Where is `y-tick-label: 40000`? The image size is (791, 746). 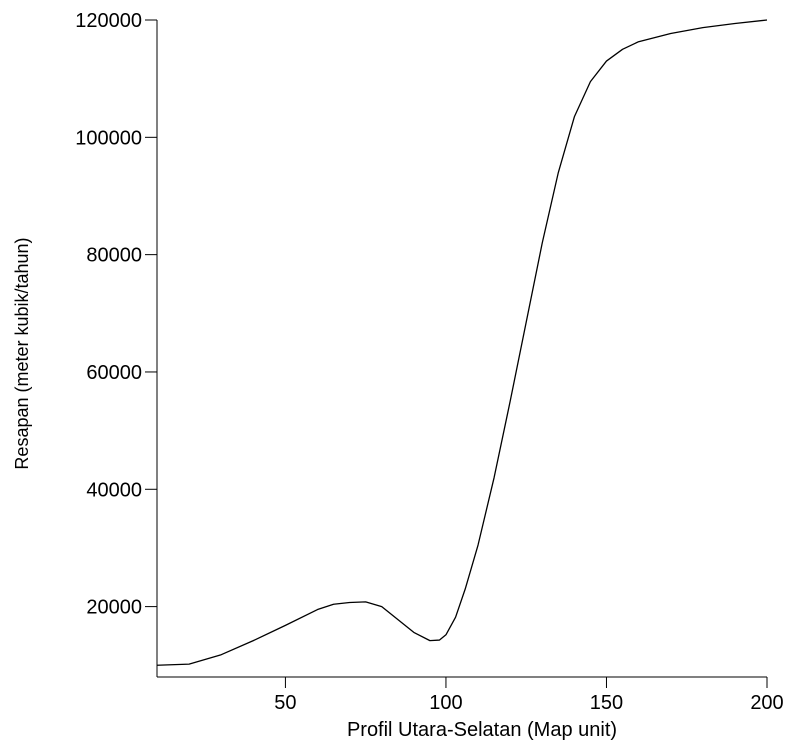 y-tick-label: 40000 is located at coordinates (114, 490).